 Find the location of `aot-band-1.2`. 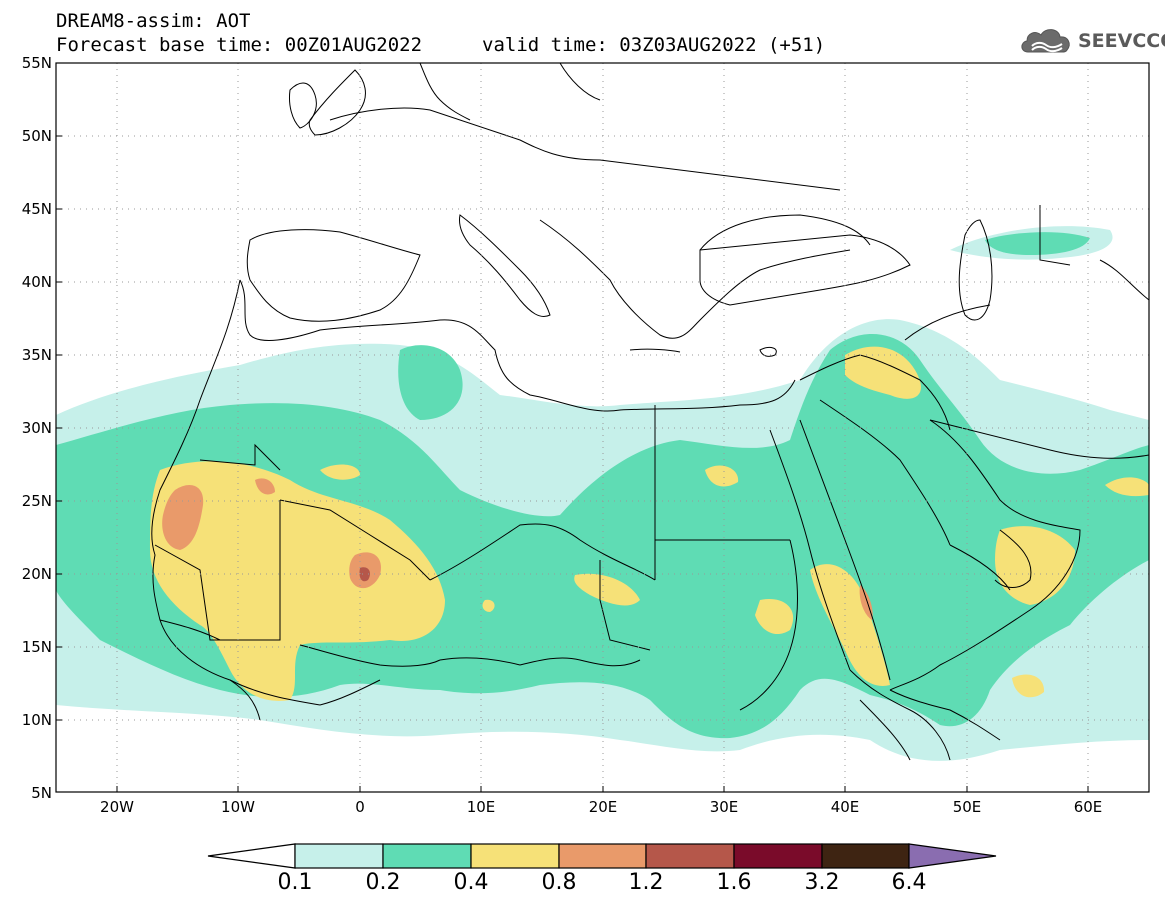

aot-band-1.2 is located at coordinates (365, 574).